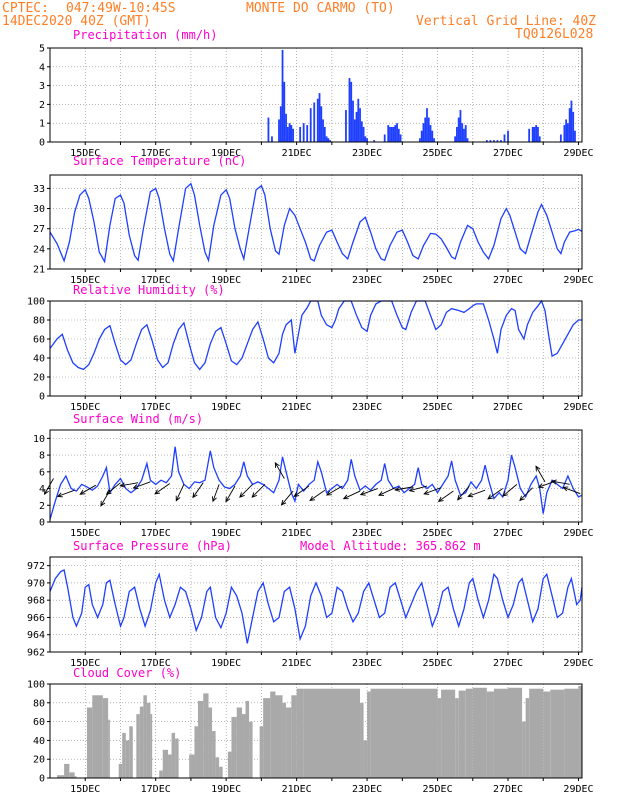 The width and height of the screenshot is (618, 805). Describe the element at coordinates (138, 419) in the screenshot. I see `panel-title-wind: Surface Wind (m/s)` at that location.